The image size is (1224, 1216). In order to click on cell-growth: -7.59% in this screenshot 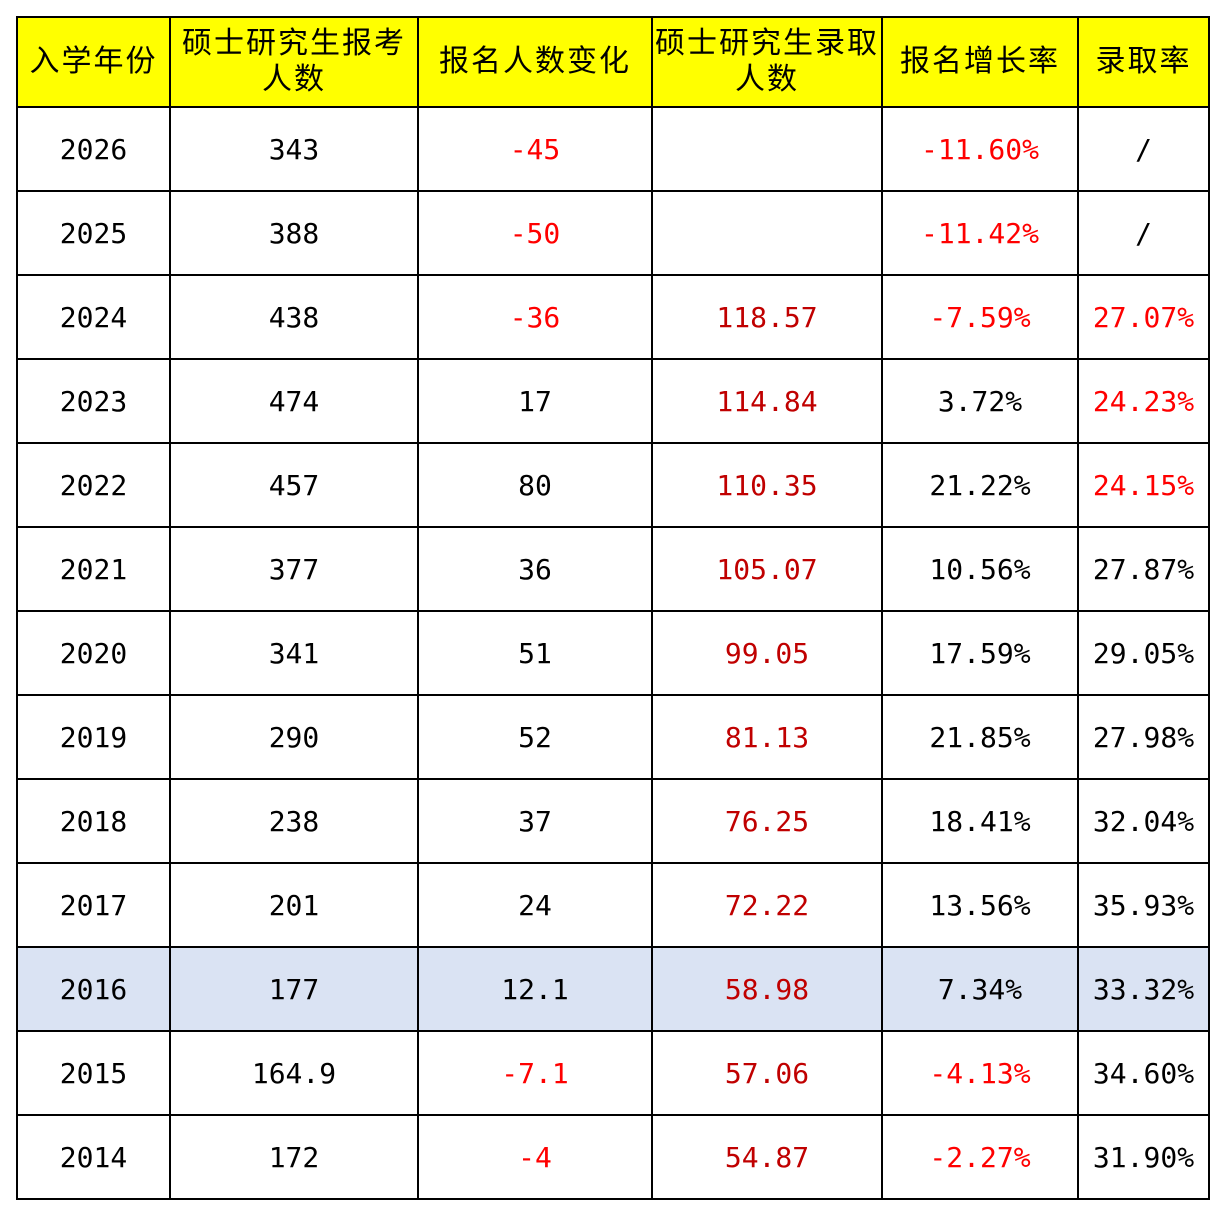, I will do `click(980, 317)`.